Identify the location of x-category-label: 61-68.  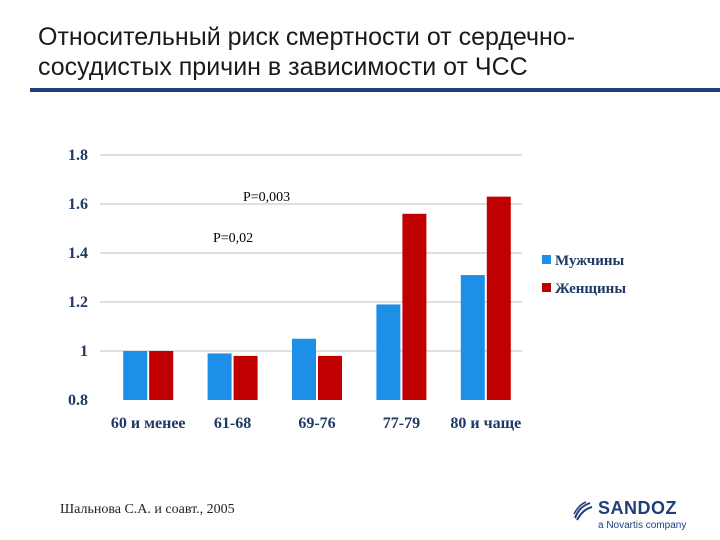
(232, 423).